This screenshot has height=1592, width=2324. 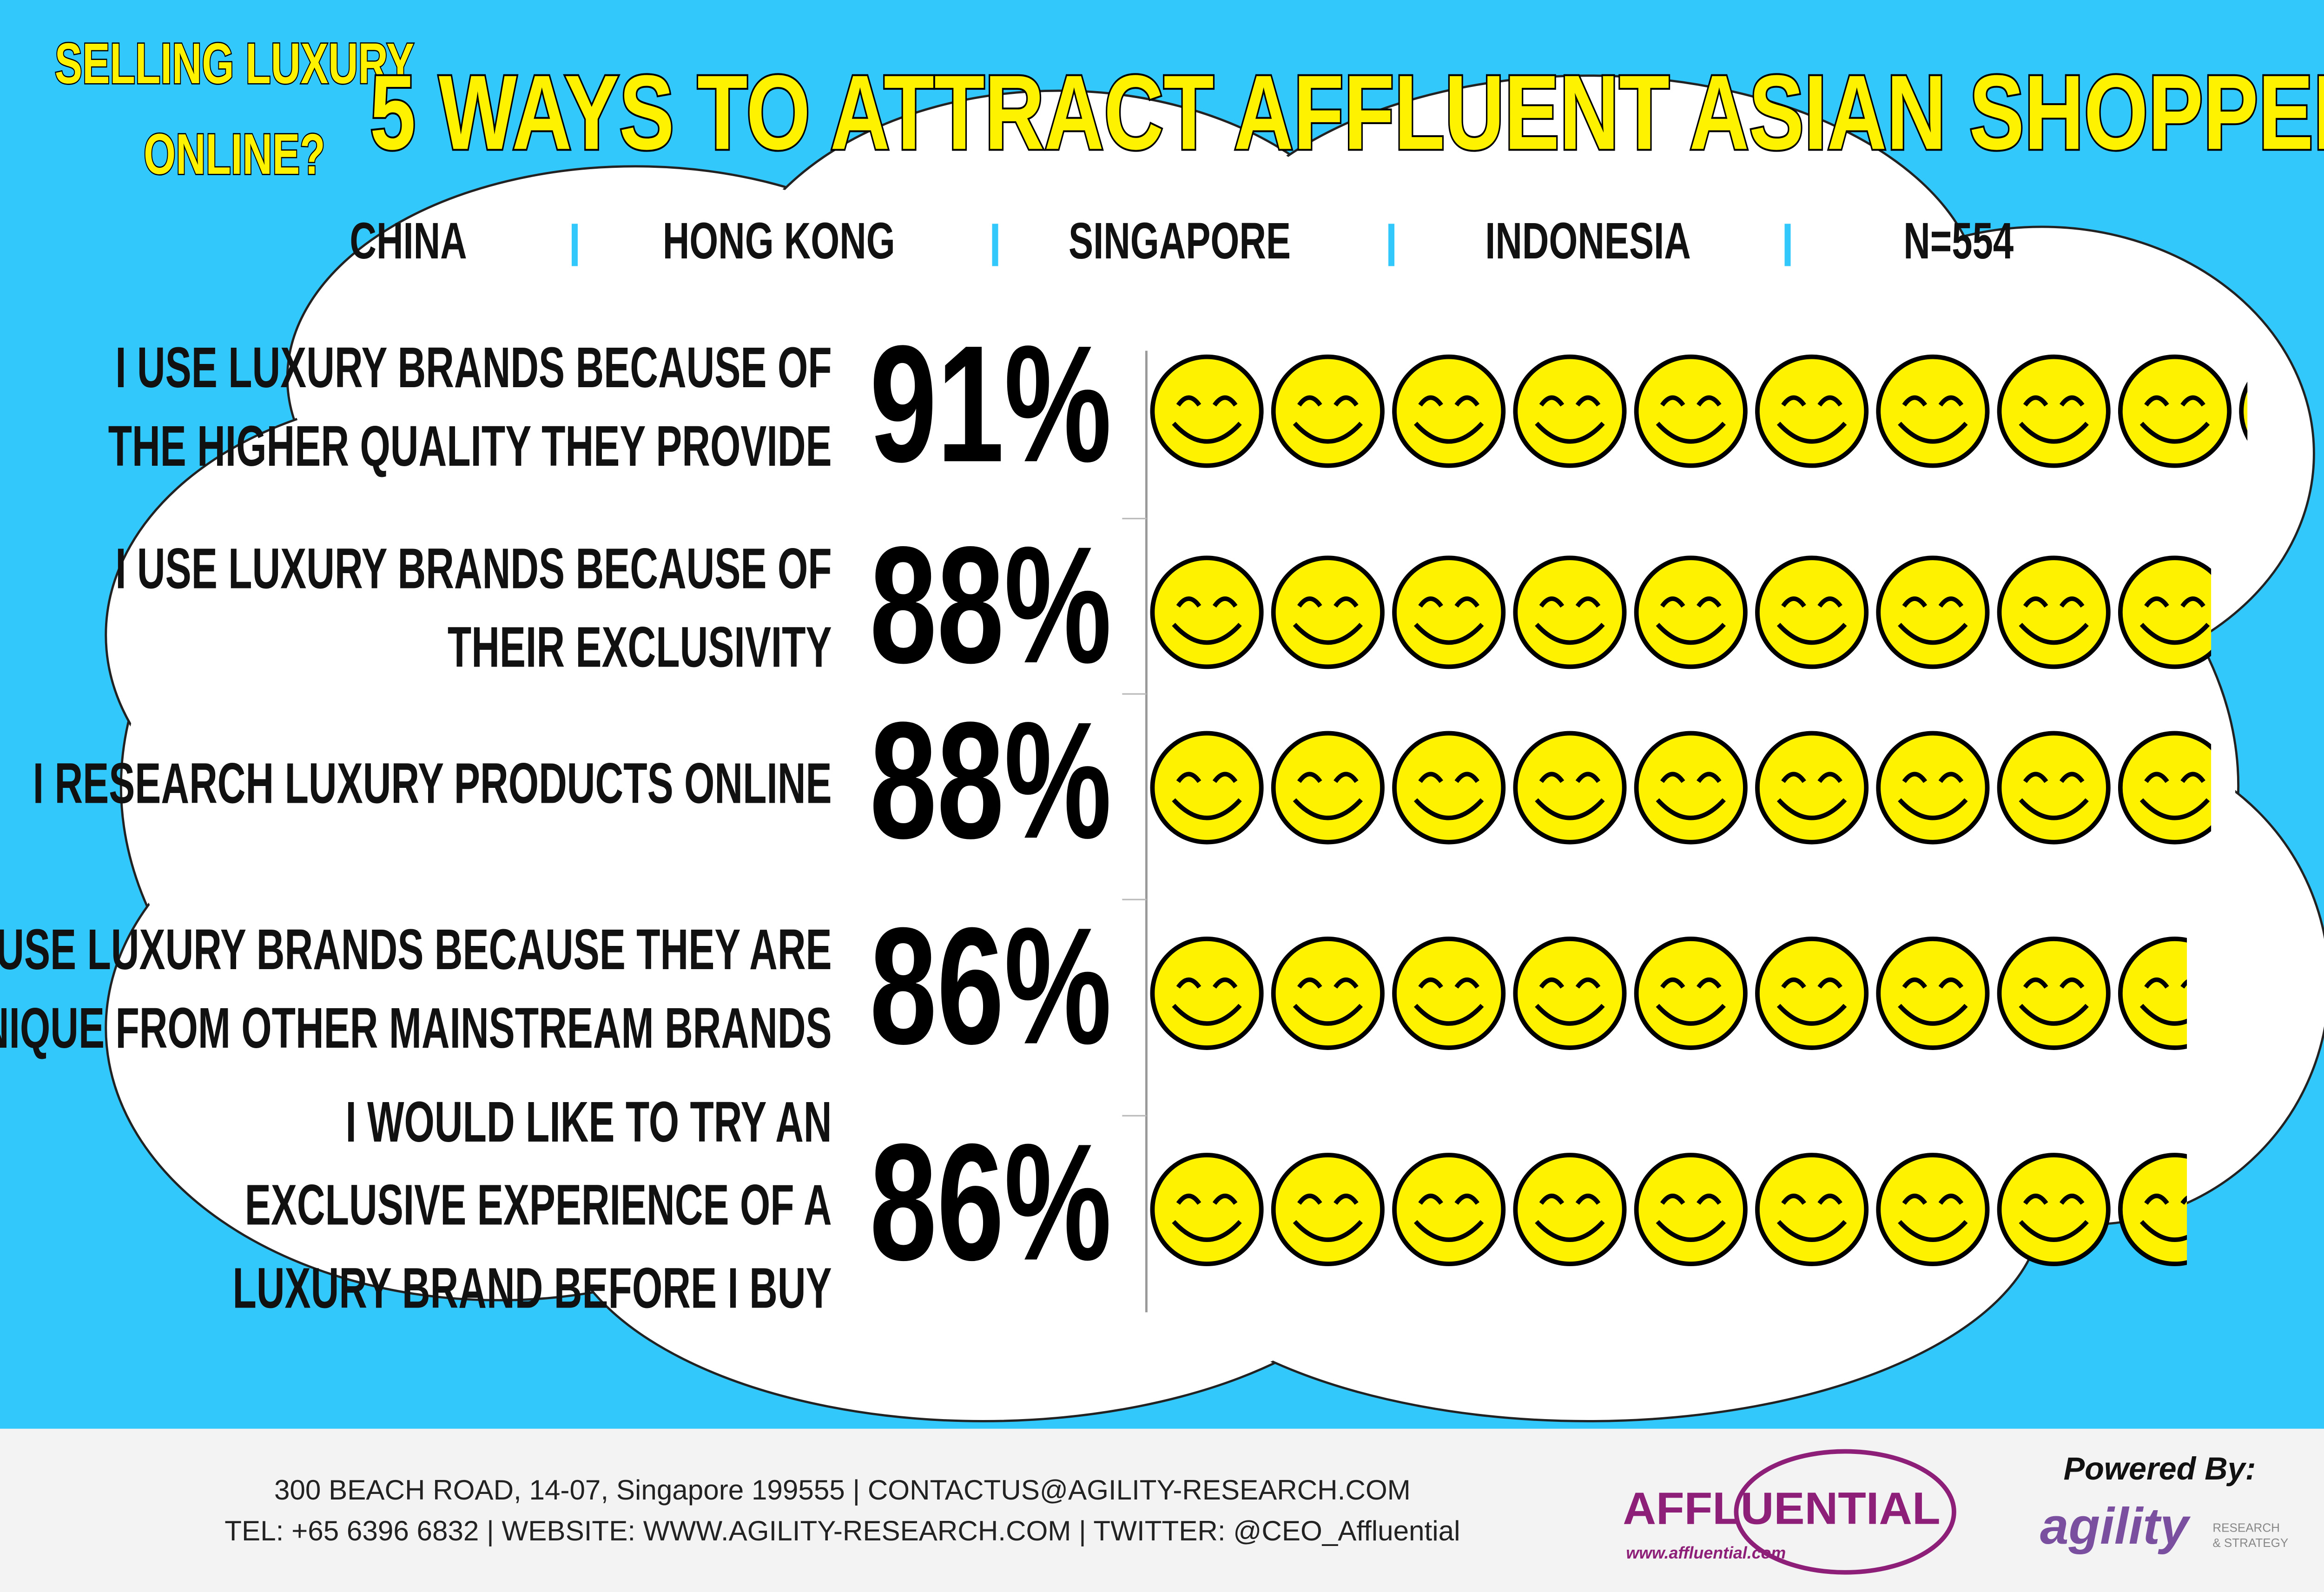 What do you see at coordinates (416, 950) in the screenshot?
I see `category-label: I use luxury brands because they are` at bounding box center [416, 950].